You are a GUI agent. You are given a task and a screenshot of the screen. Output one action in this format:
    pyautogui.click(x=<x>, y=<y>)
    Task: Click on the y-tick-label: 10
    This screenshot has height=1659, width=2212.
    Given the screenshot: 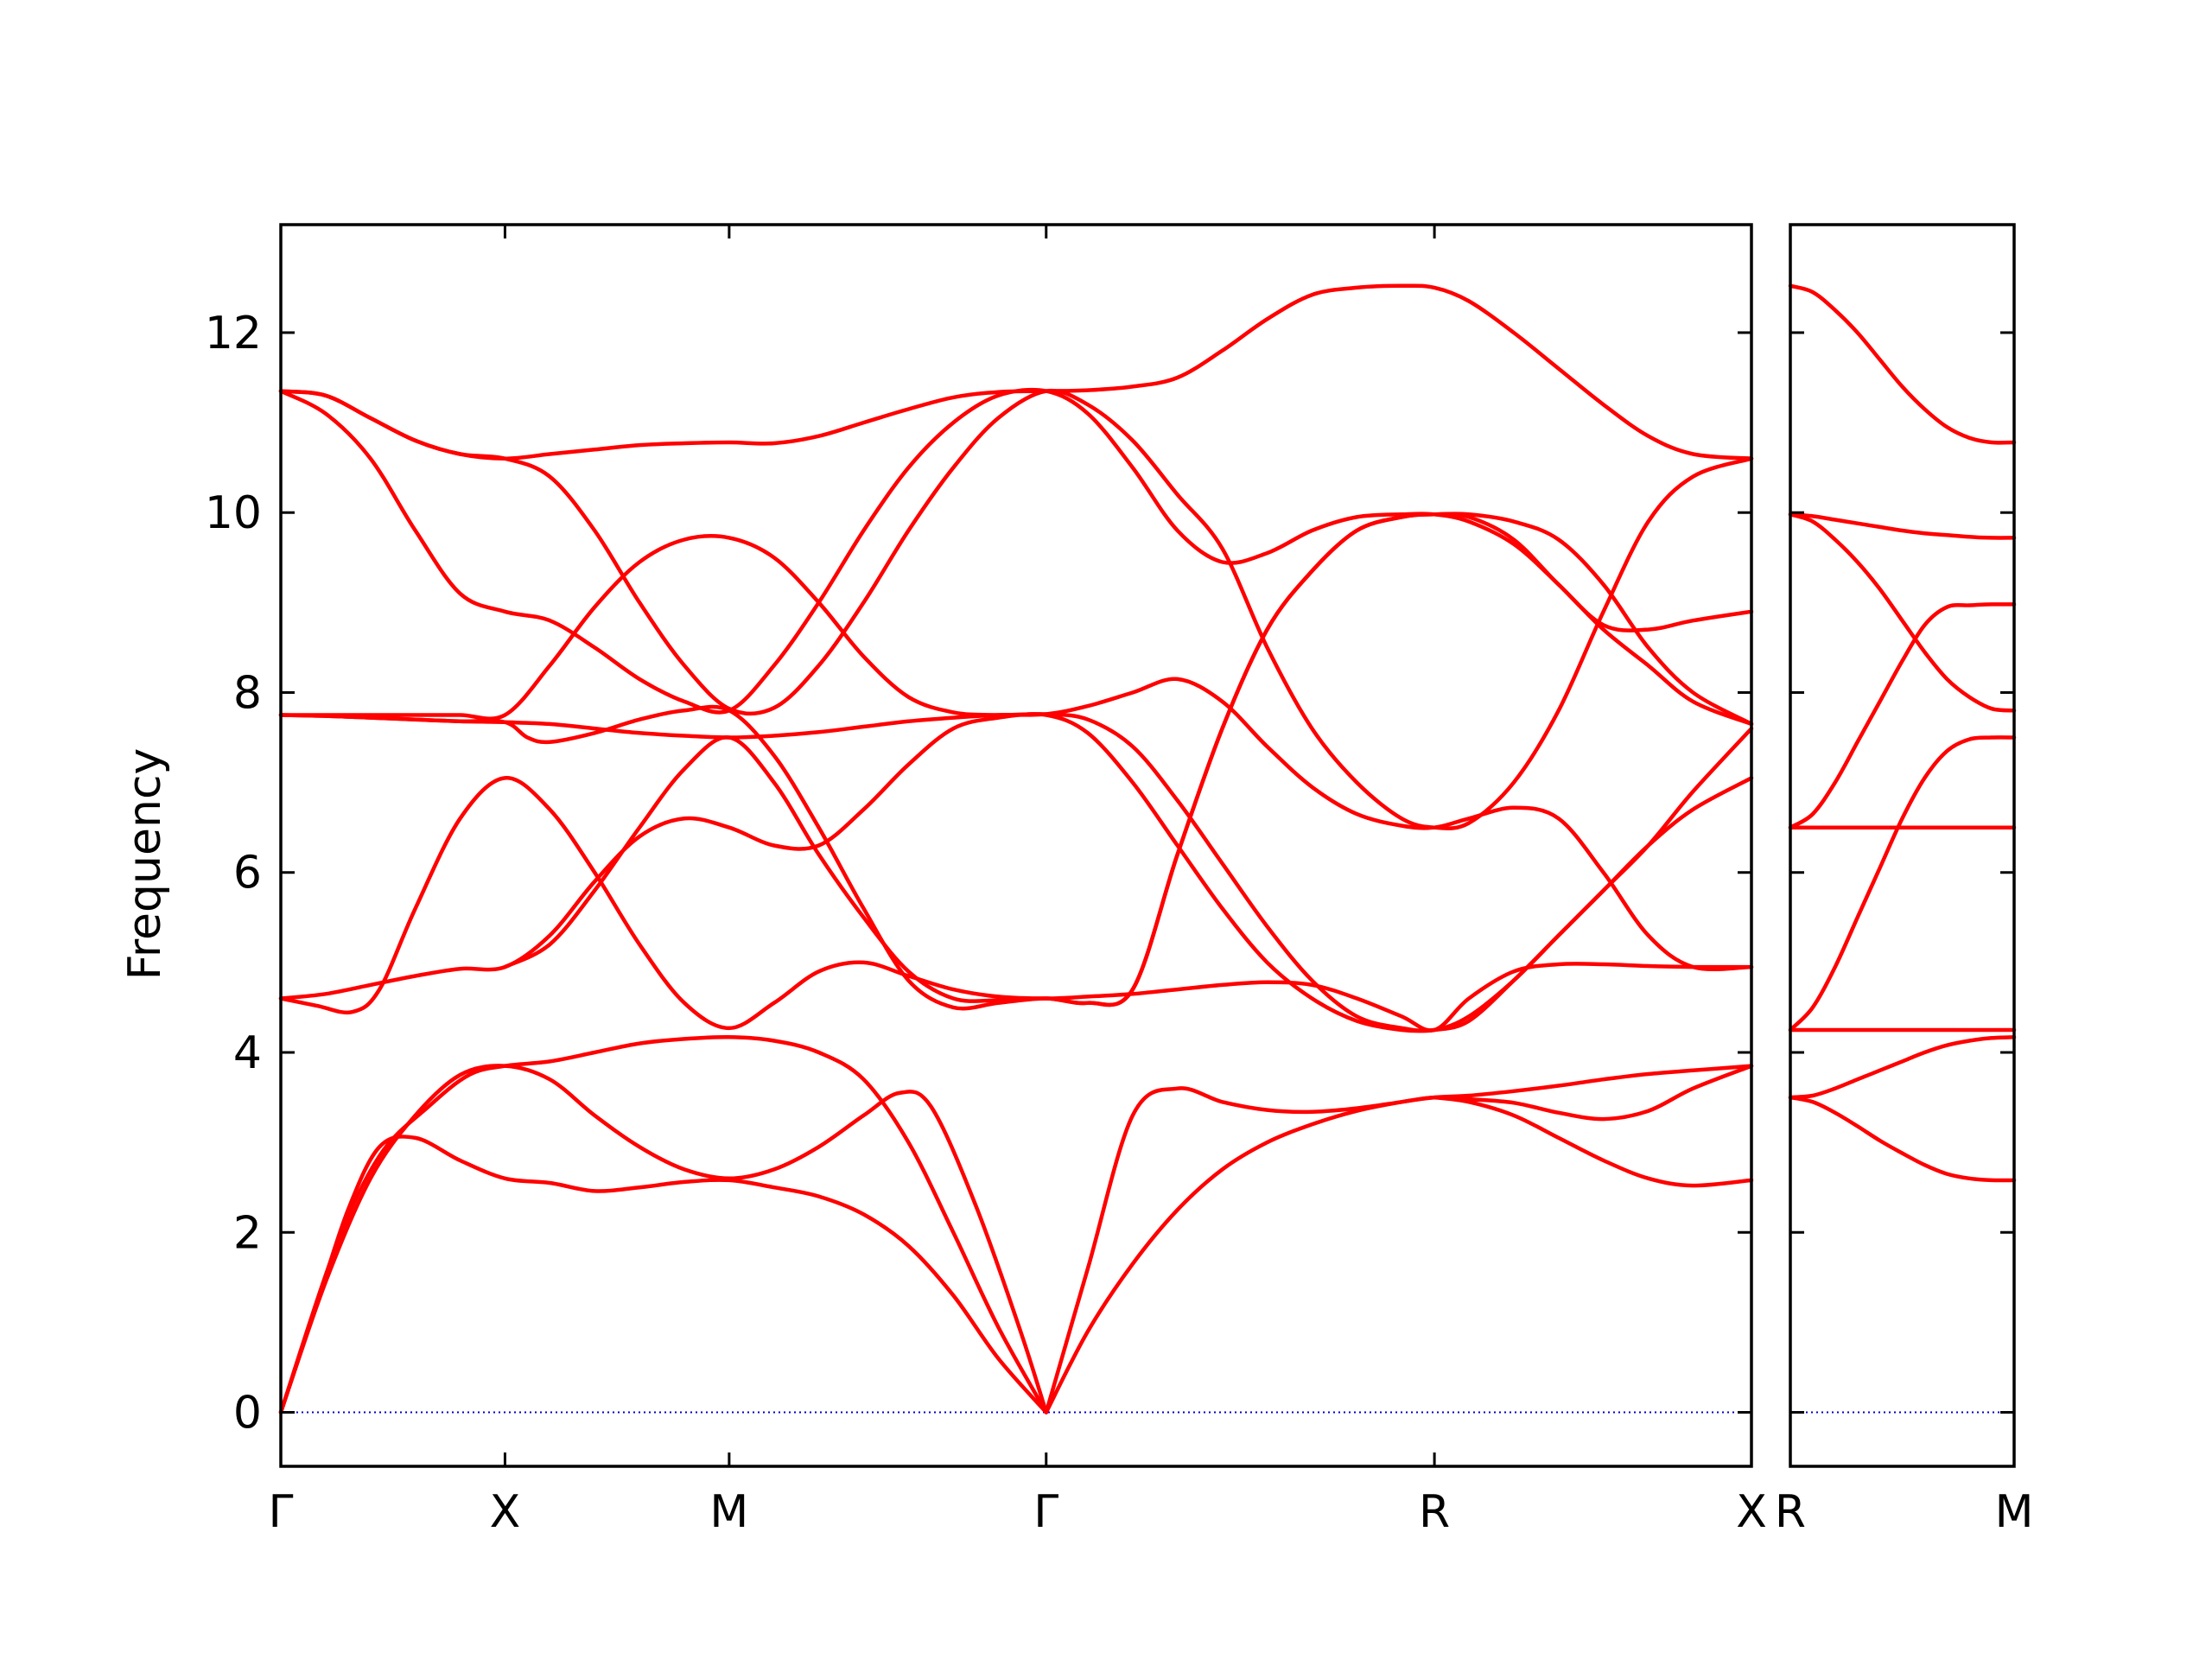 What is the action you would take?
    pyautogui.click(x=233, y=513)
    